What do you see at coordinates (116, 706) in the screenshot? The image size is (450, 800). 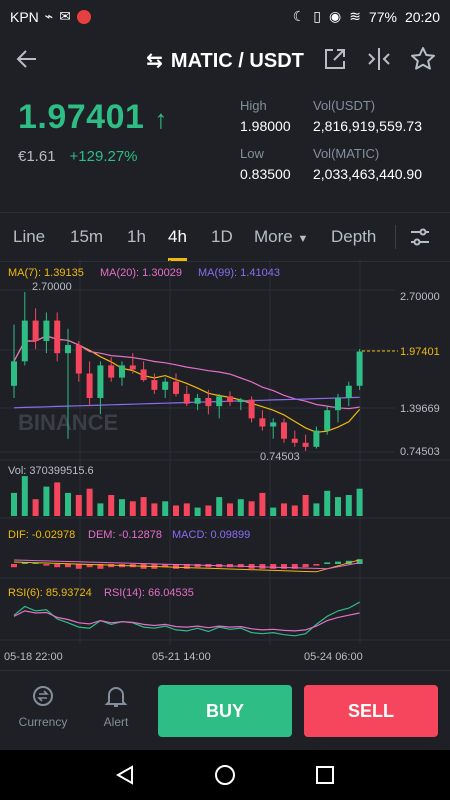 I see `alert-button: Alert` at bounding box center [116, 706].